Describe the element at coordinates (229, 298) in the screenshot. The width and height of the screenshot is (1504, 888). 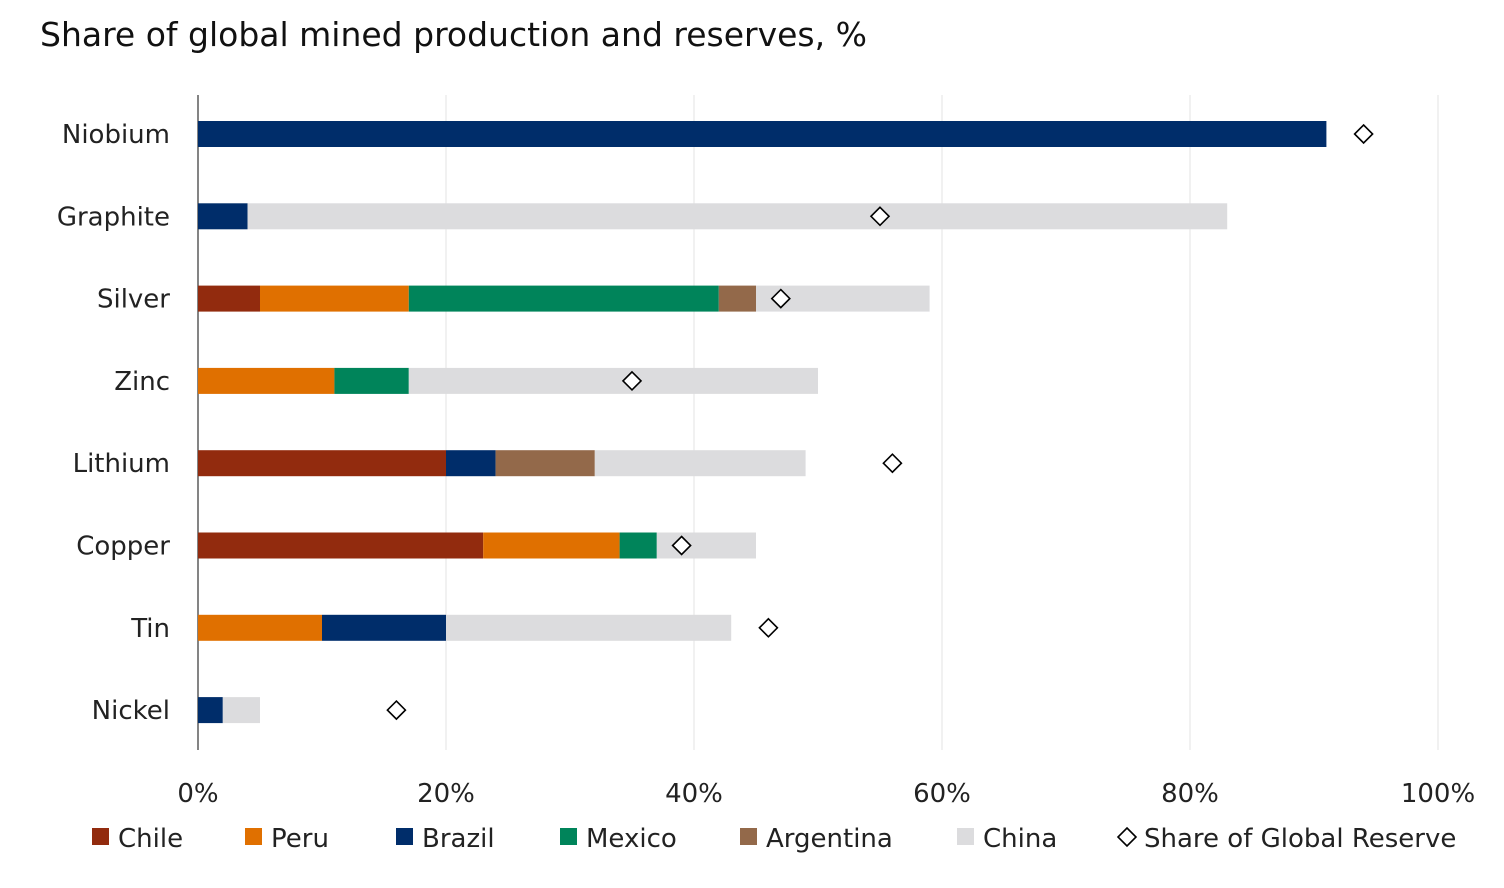
I see `bar-chile-silver` at that location.